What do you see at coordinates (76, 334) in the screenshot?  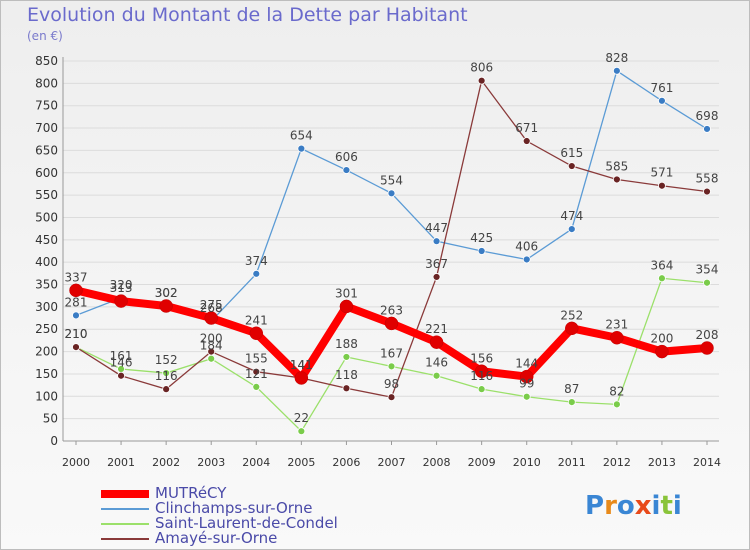 I see `data-label: 210` at bounding box center [76, 334].